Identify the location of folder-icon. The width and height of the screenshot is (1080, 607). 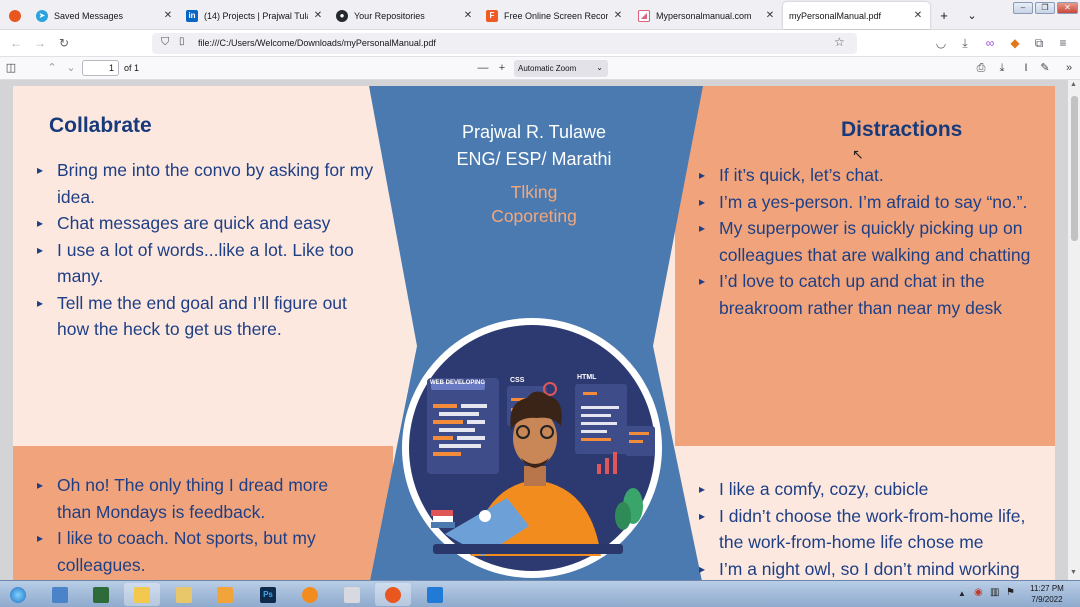
(142, 594).